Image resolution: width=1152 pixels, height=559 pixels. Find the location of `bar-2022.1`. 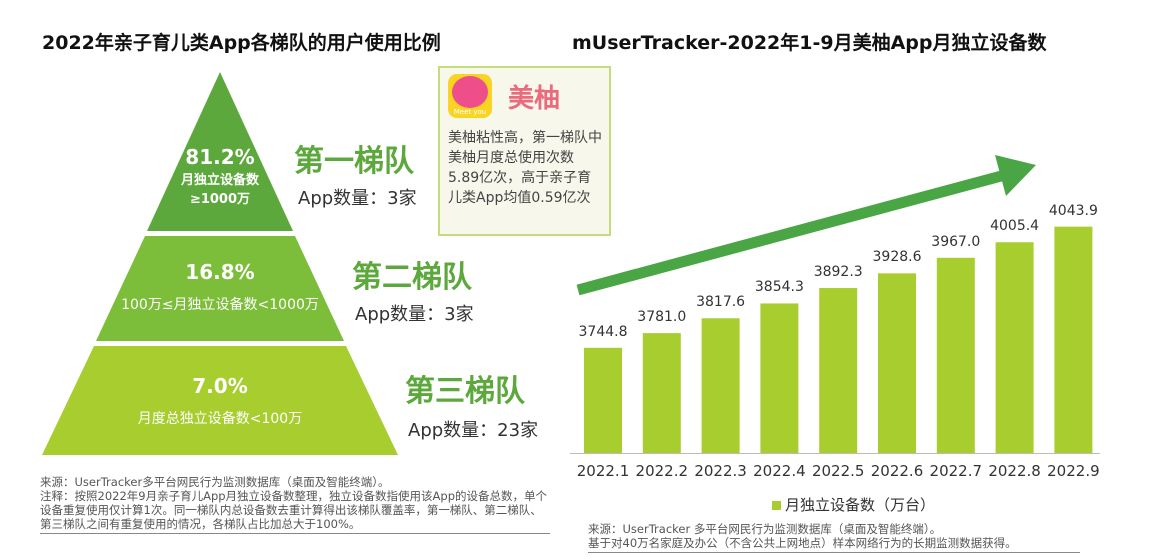

bar-2022.1 is located at coordinates (603, 400).